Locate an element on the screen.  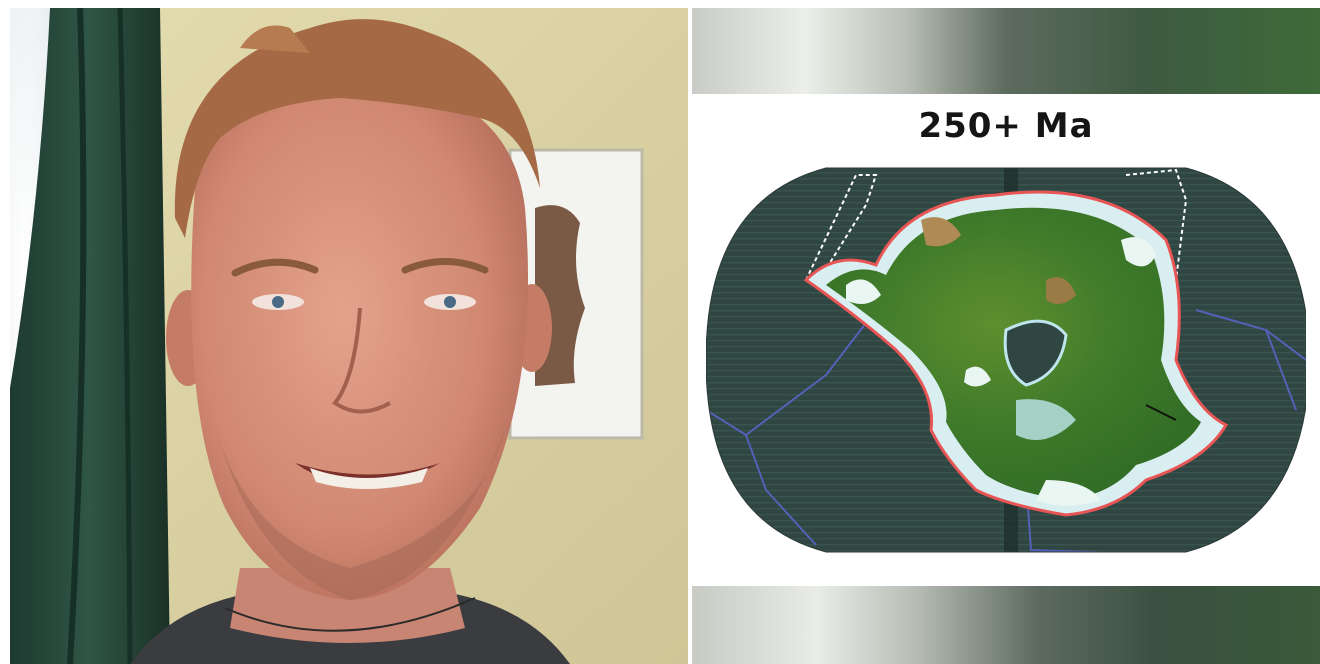
slide-title: 250+ Ma is located at coordinates (1006, 126).